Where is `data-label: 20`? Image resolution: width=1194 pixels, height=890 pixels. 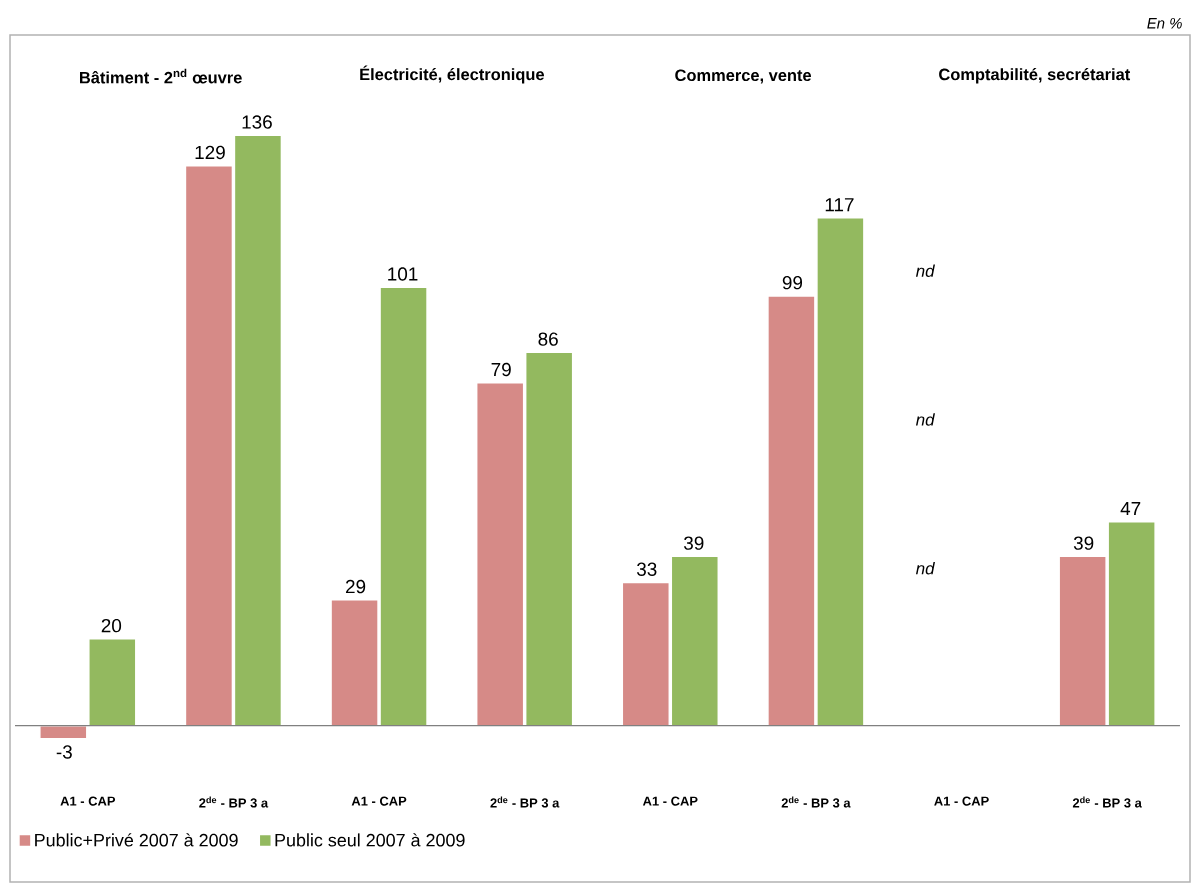
data-label: 20 is located at coordinates (111, 625).